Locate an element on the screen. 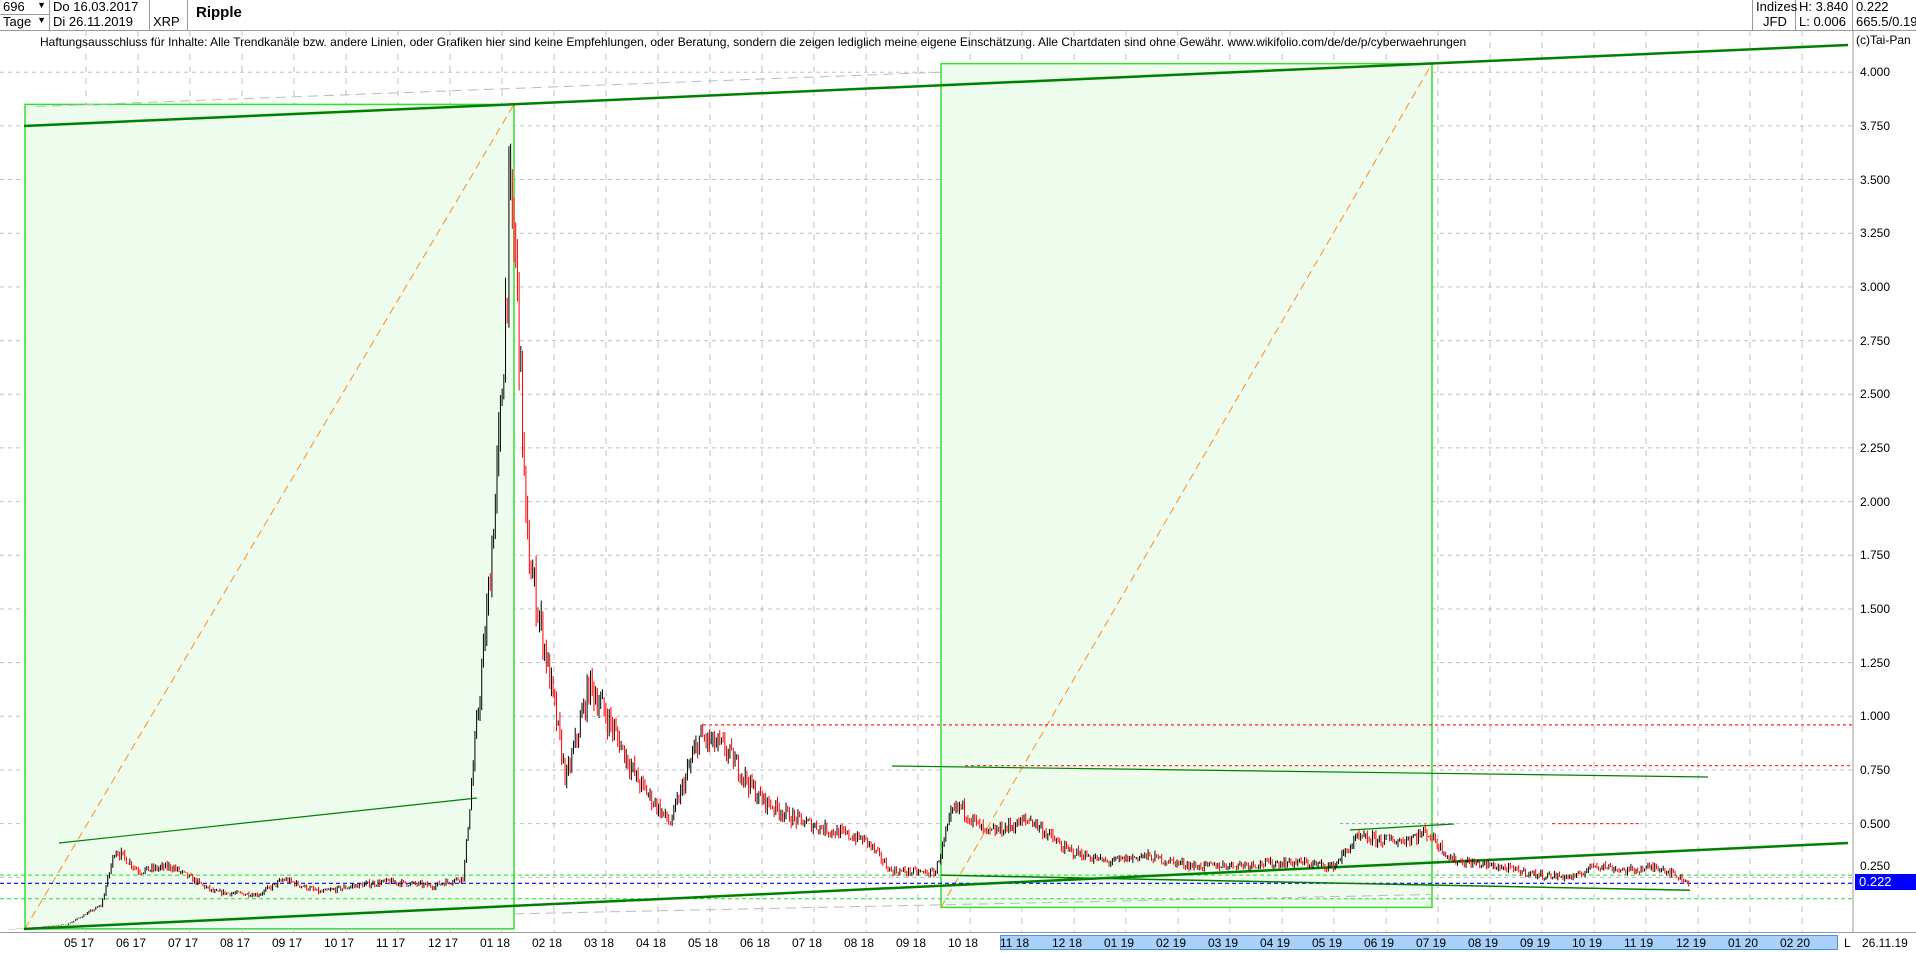 Image resolution: width=1916 pixels, height=953 pixels. y-tick-label: 0.750 is located at coordinates (1875, 769).